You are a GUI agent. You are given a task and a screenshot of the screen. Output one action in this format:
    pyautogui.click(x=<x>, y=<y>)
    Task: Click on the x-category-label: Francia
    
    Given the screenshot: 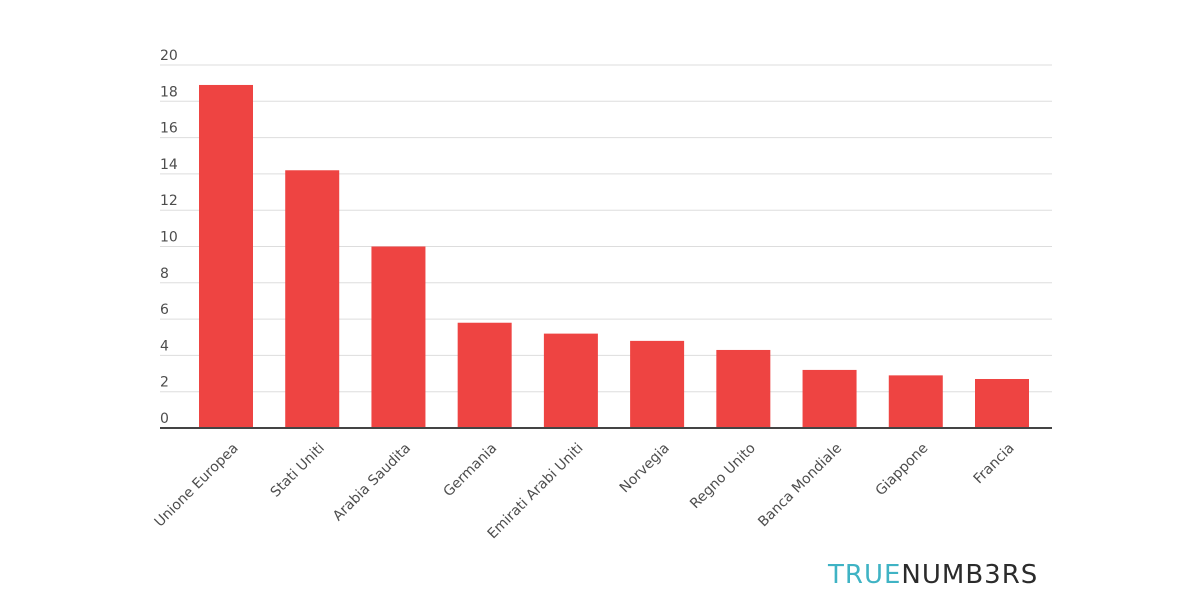 What is the action you would take?
    pyautogui.click(x=994, y=463)
    